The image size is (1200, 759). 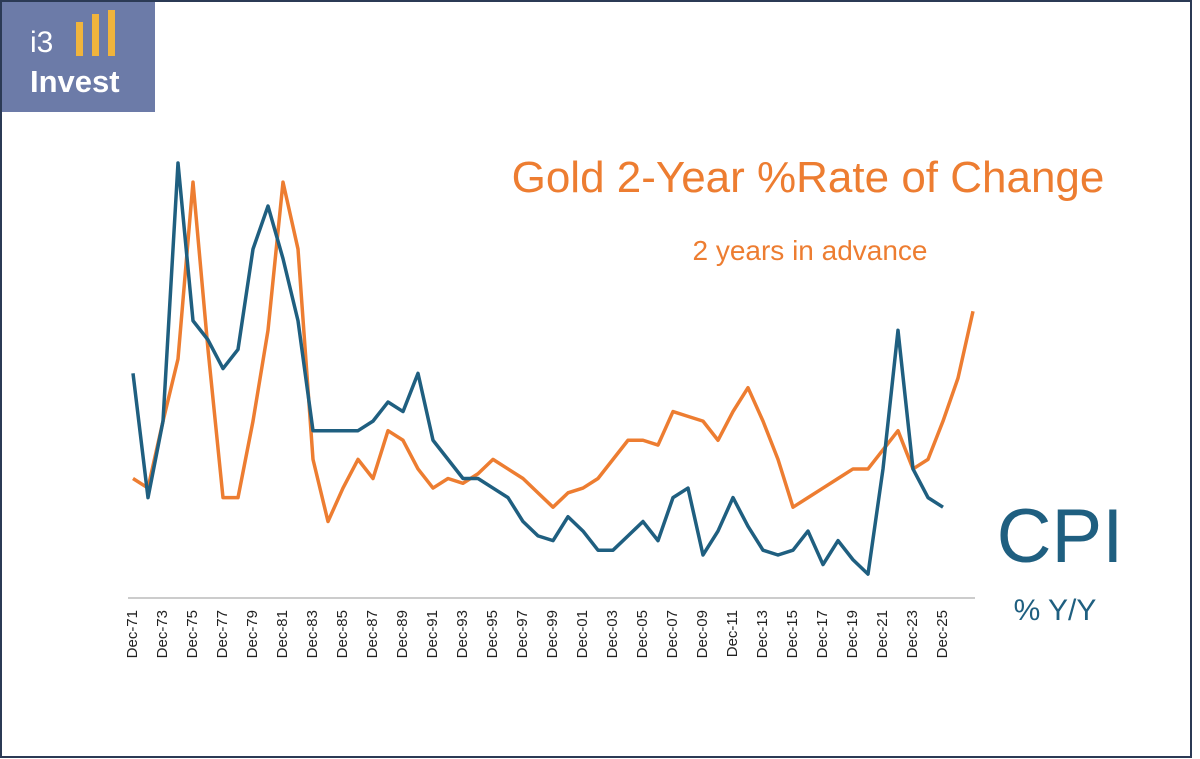 What do you see at coordinates (41, 42) in the screenshot?
I see `logo-top: i3` at bounding box center [41, 42].